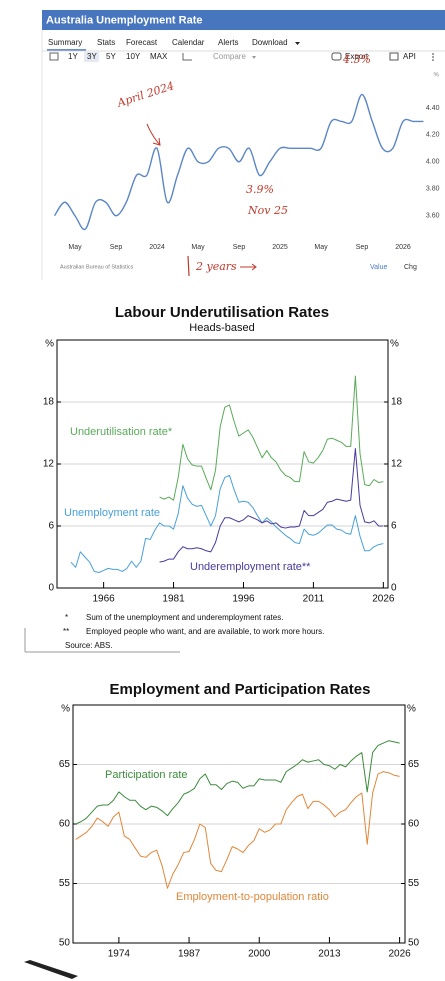 The width and height of the screenshot is (445, 981). I want to click on compare-input: Compare, so click(229, 56).